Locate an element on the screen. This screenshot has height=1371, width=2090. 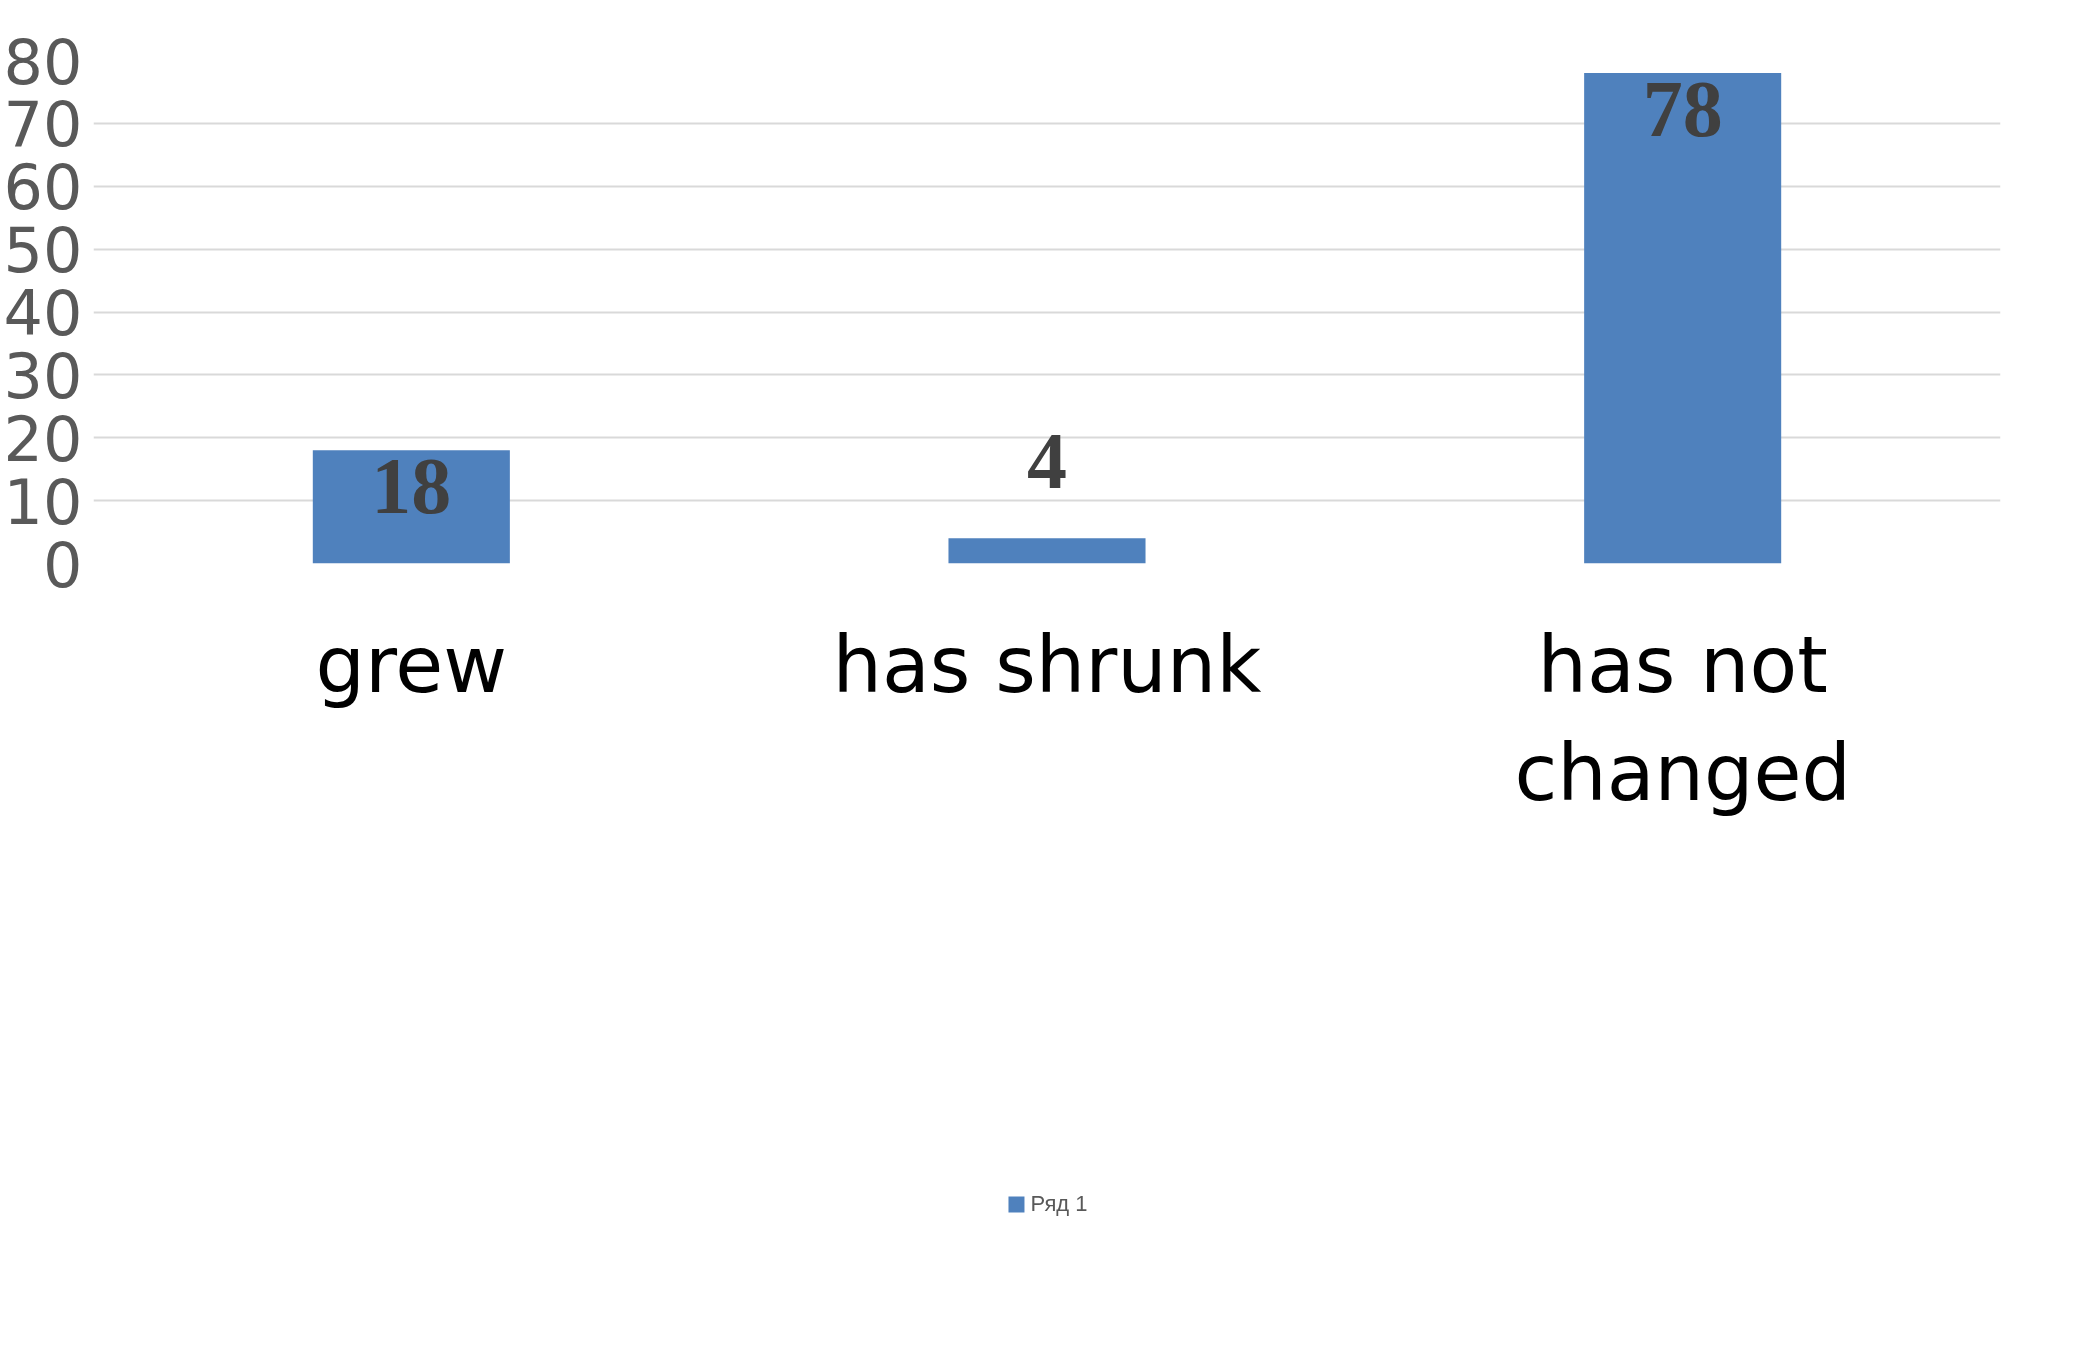
x-tick-label: has not changed is located at coordinates (1682, 718).